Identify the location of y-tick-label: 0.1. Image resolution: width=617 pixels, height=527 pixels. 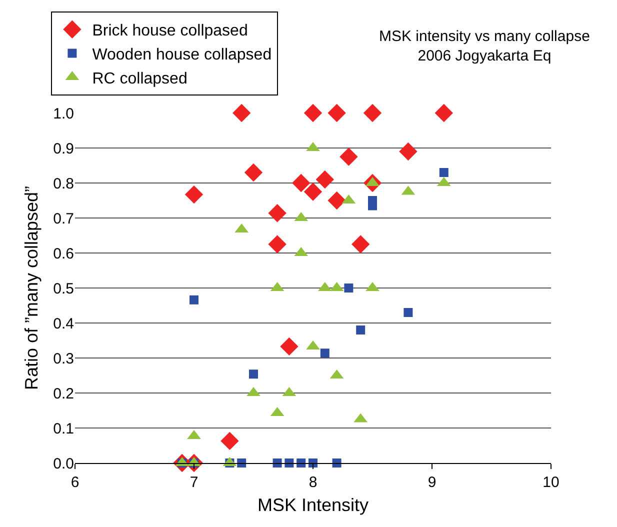
(63, 429).